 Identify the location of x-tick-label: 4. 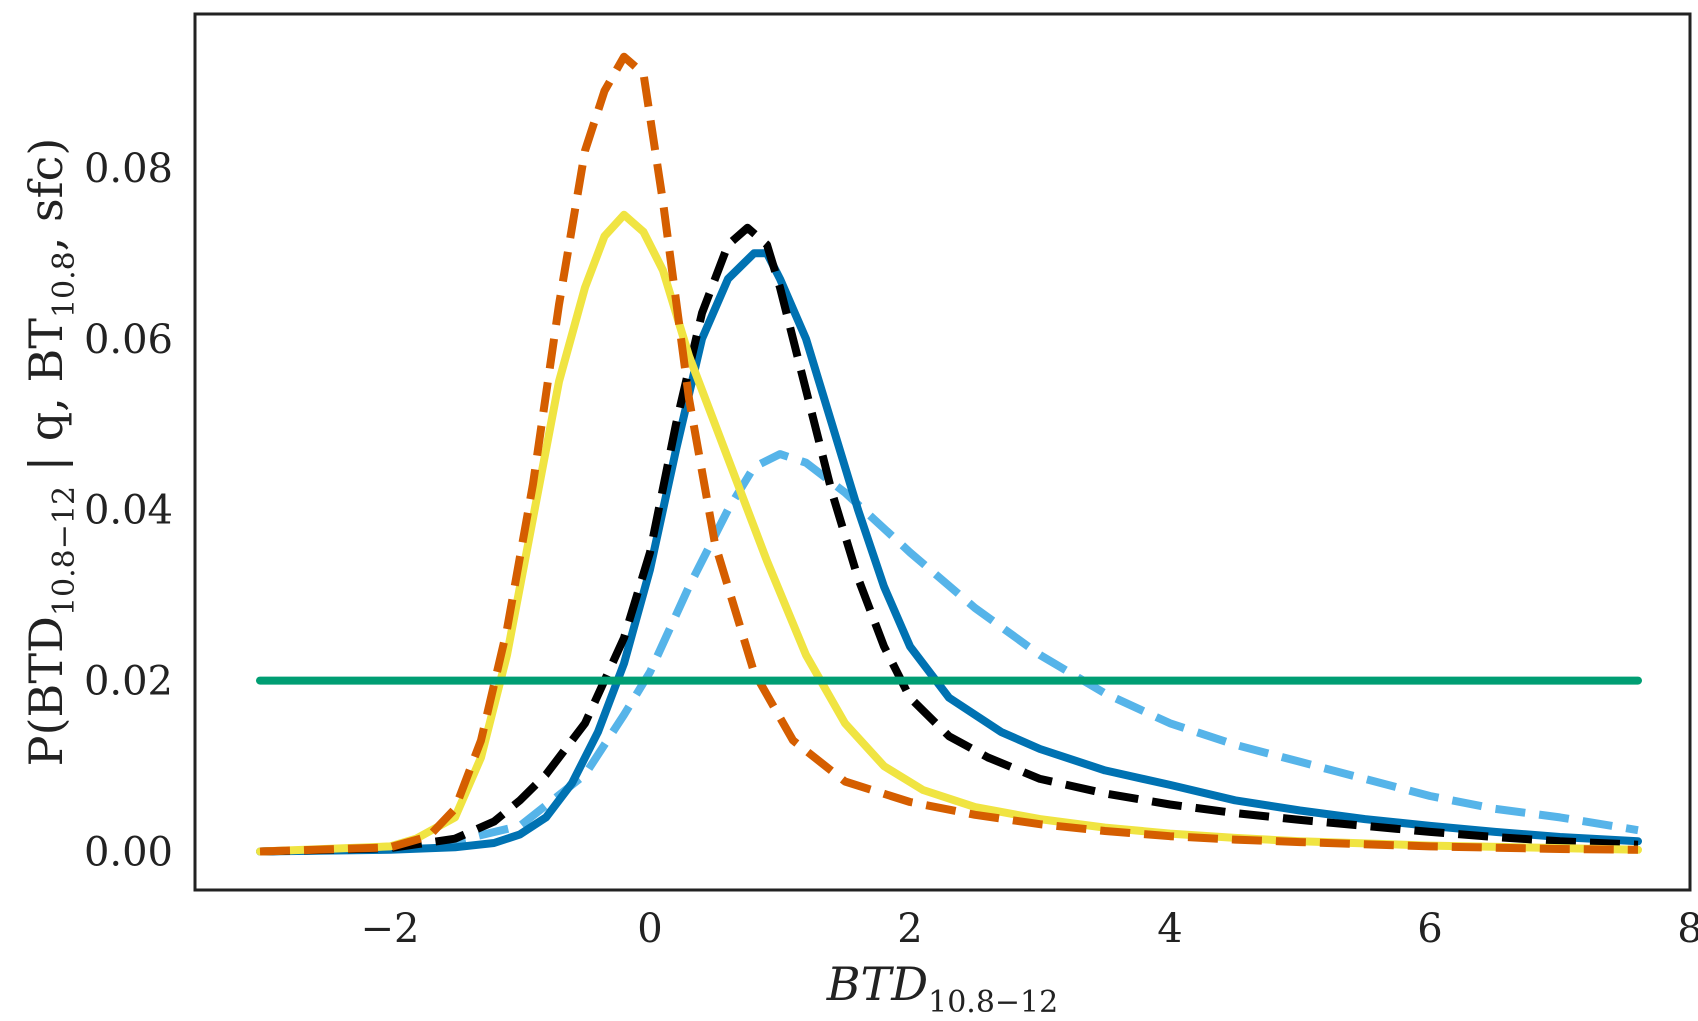
(1169, 929).